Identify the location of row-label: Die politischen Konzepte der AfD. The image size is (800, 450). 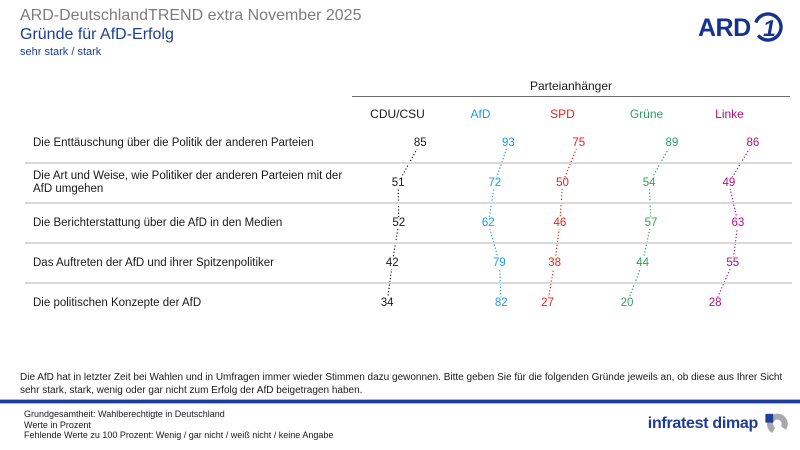
(117, 302).